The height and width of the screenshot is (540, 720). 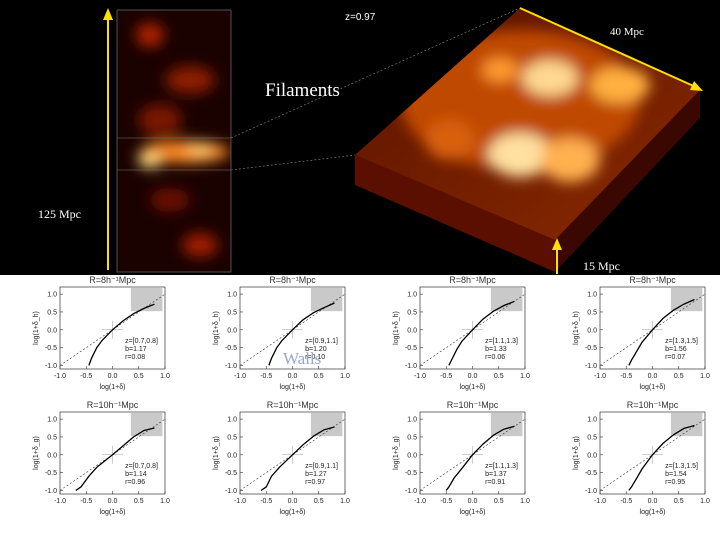 What do you see at coordinates (136, 349) in the screenshot?
I see `panel-annotation: b=1.17` at bounding box center [136, 349].